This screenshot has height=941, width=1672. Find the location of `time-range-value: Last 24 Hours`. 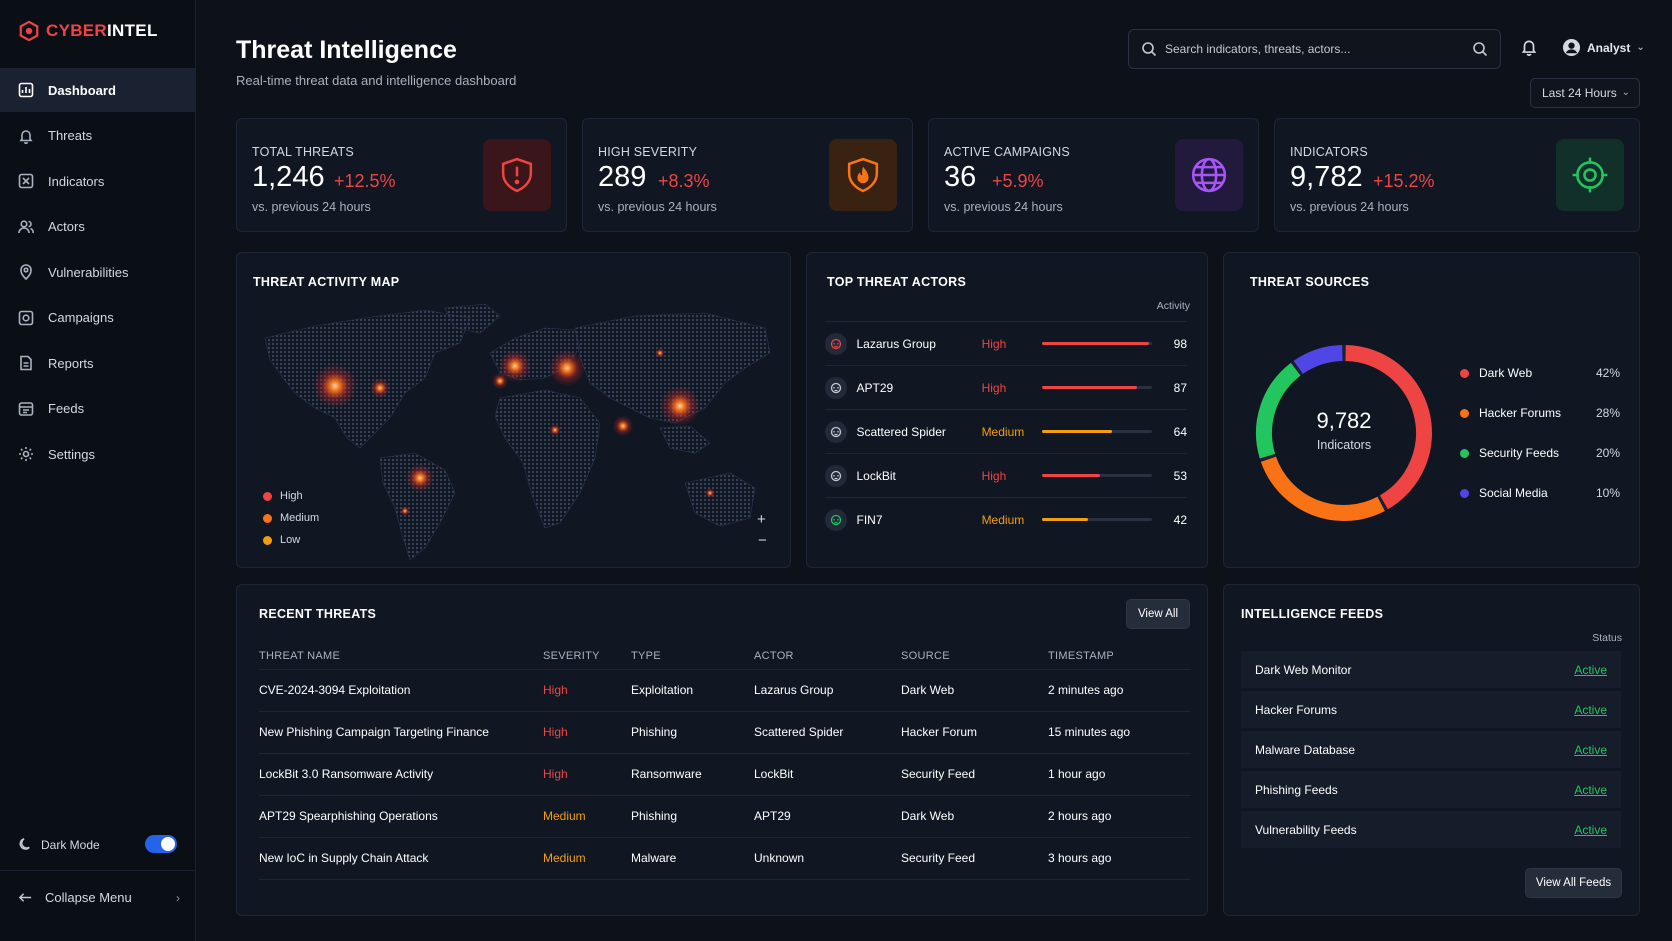

time-range-value: Last 24 Hours is located at coordinates (1579, 93).